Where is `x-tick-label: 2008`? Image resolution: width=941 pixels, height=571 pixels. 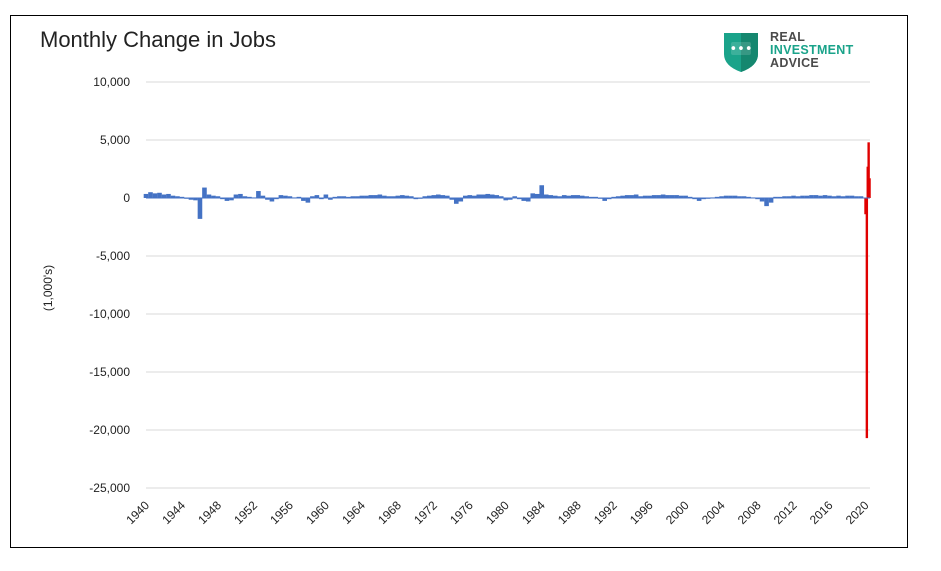
x-tick-label: 2008 is located at coordinates (749, 512).